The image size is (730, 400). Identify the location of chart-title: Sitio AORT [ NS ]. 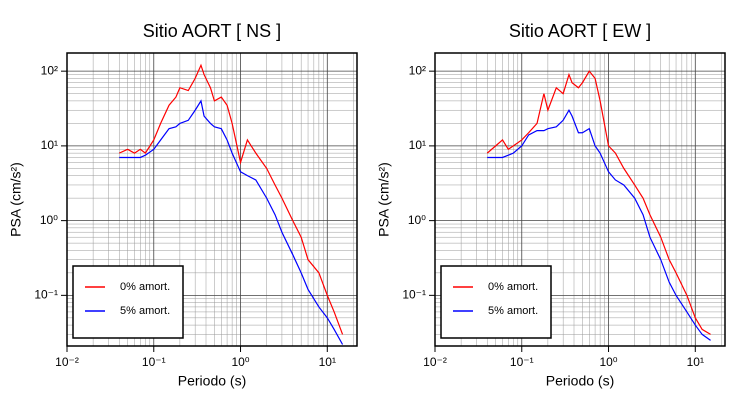
(212, 31).